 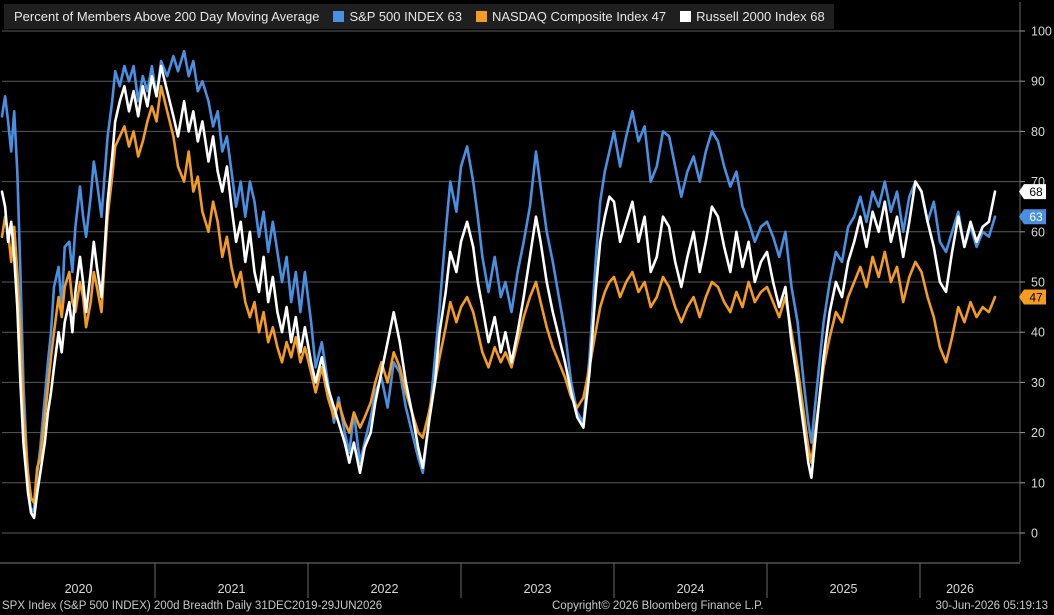 What do you see at coordinates (686, 16) in the screenshot?
I see `legend-swatch-russell` at bounding box center [686, 16].